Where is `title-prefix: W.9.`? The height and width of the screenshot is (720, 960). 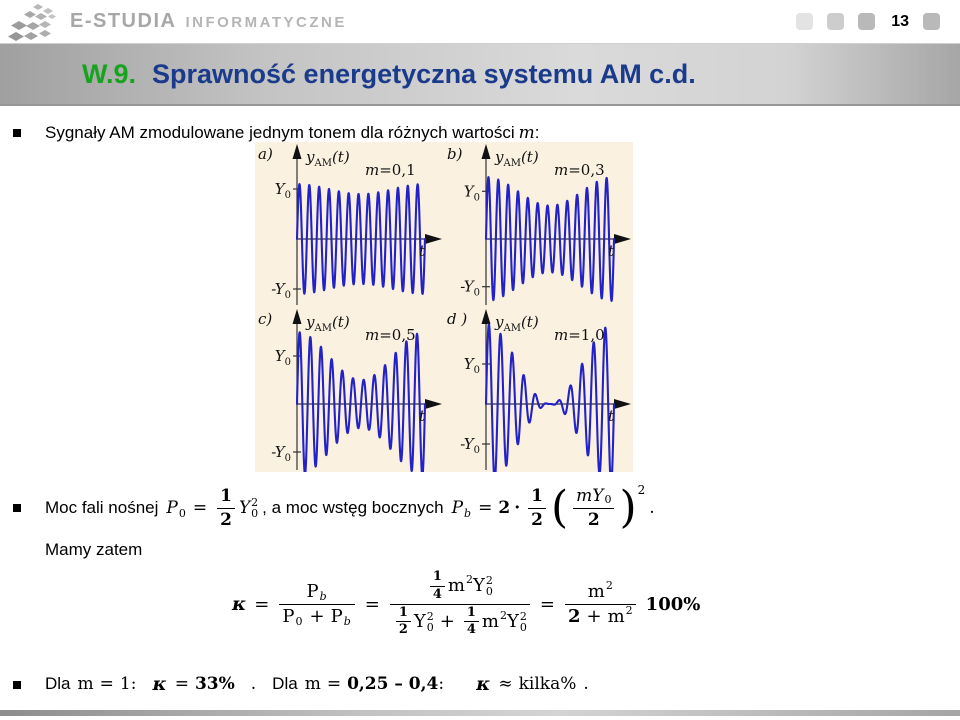 title-prefix: W.9. is located at coordinates (109, 73).